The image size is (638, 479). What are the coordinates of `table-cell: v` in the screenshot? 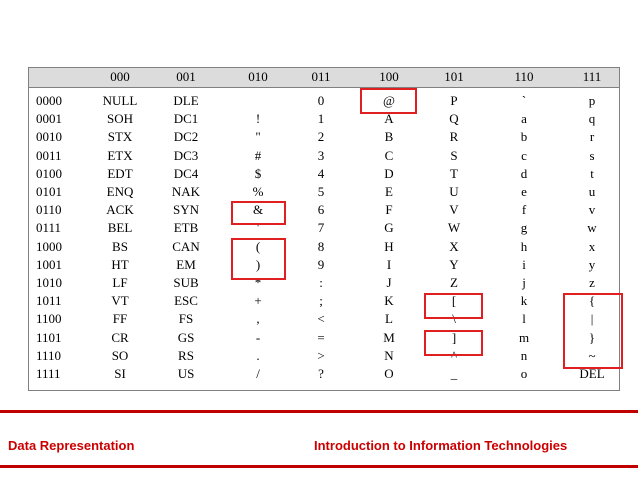 It's located at (592, 210).